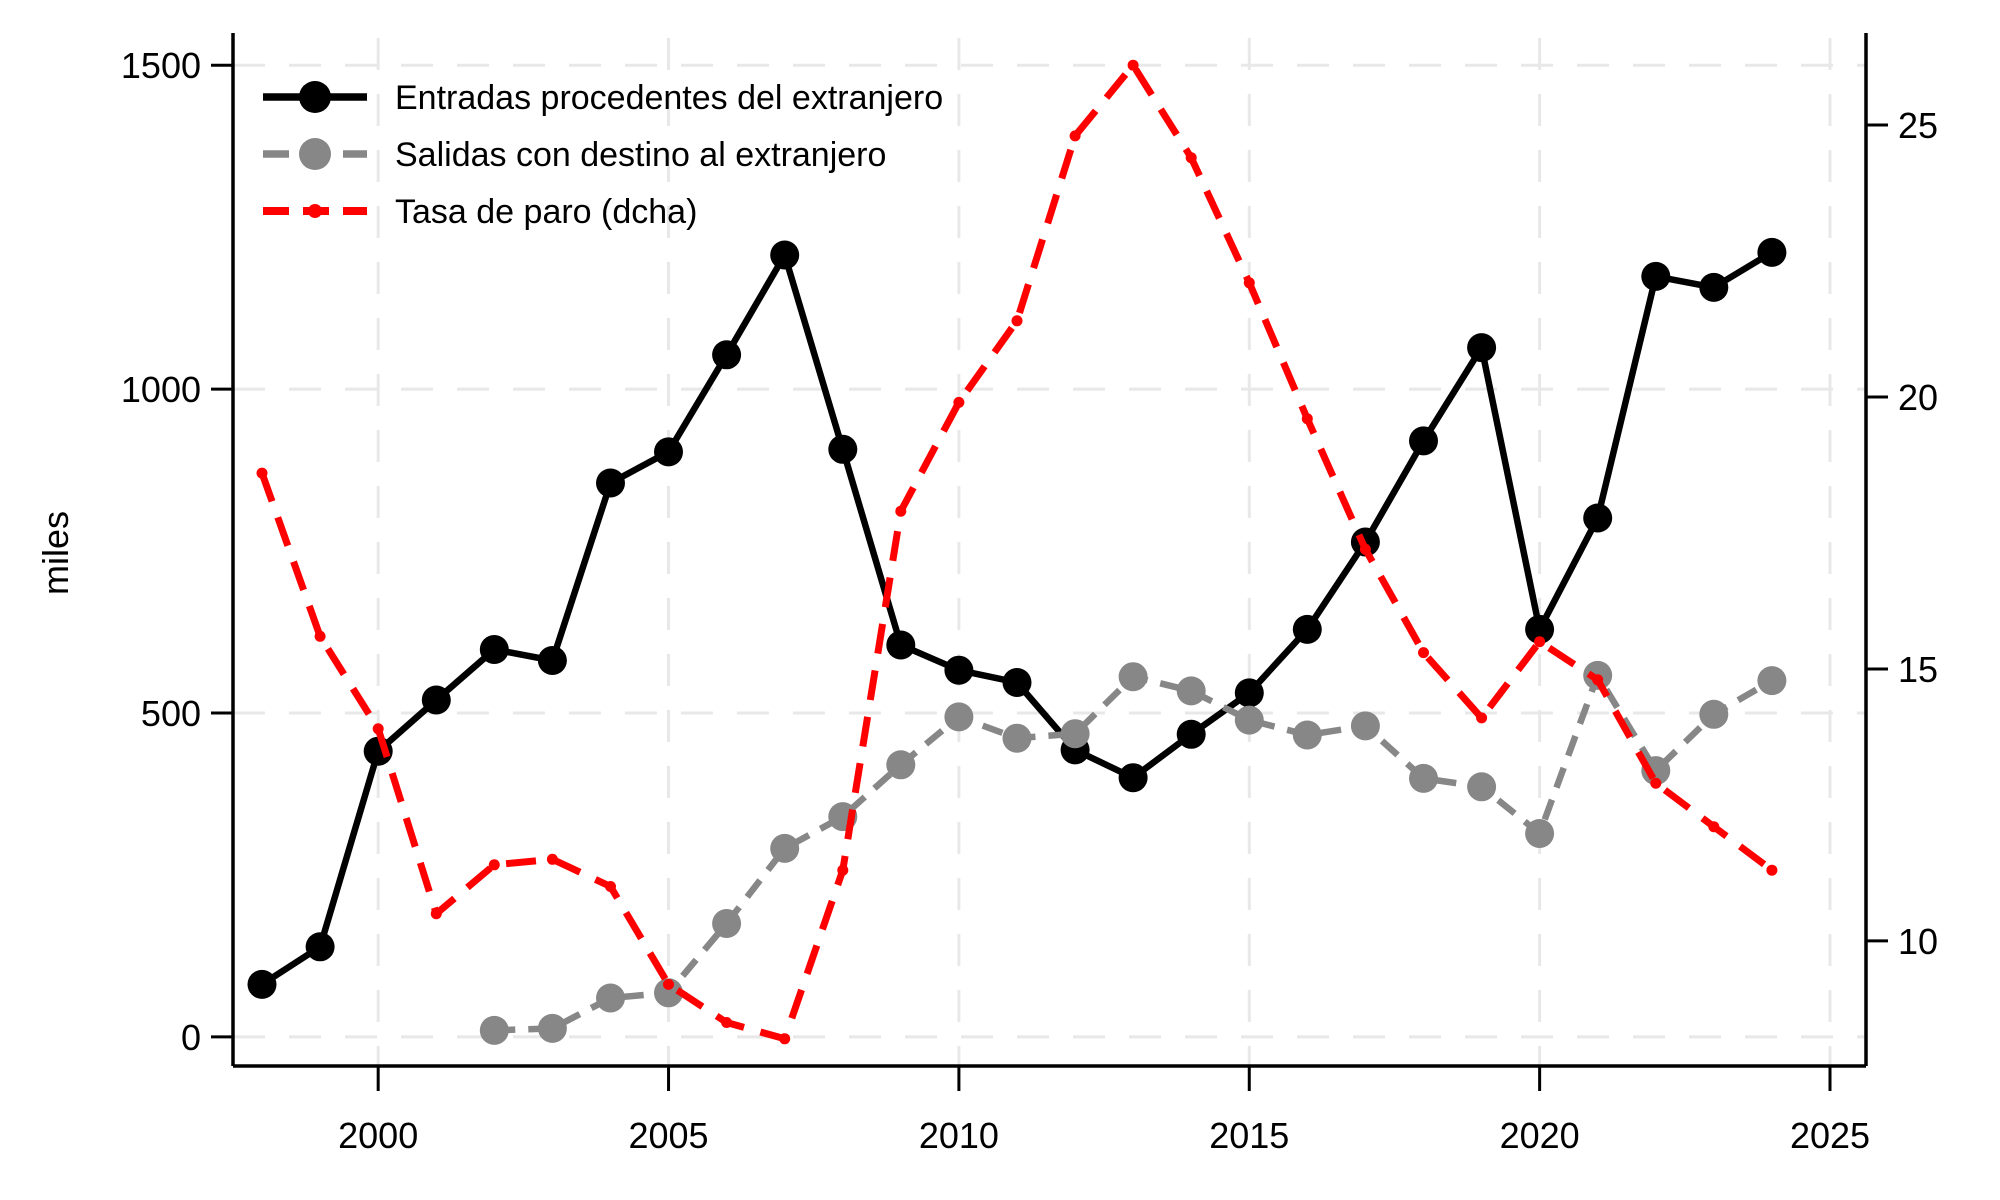 This screenshot has width=2000, height=1200. What do you see at coordinates (320, 636) in the screenshot?
I see `point-tasa-de-paro-dcha-1999` at bounding box center [320, 636].